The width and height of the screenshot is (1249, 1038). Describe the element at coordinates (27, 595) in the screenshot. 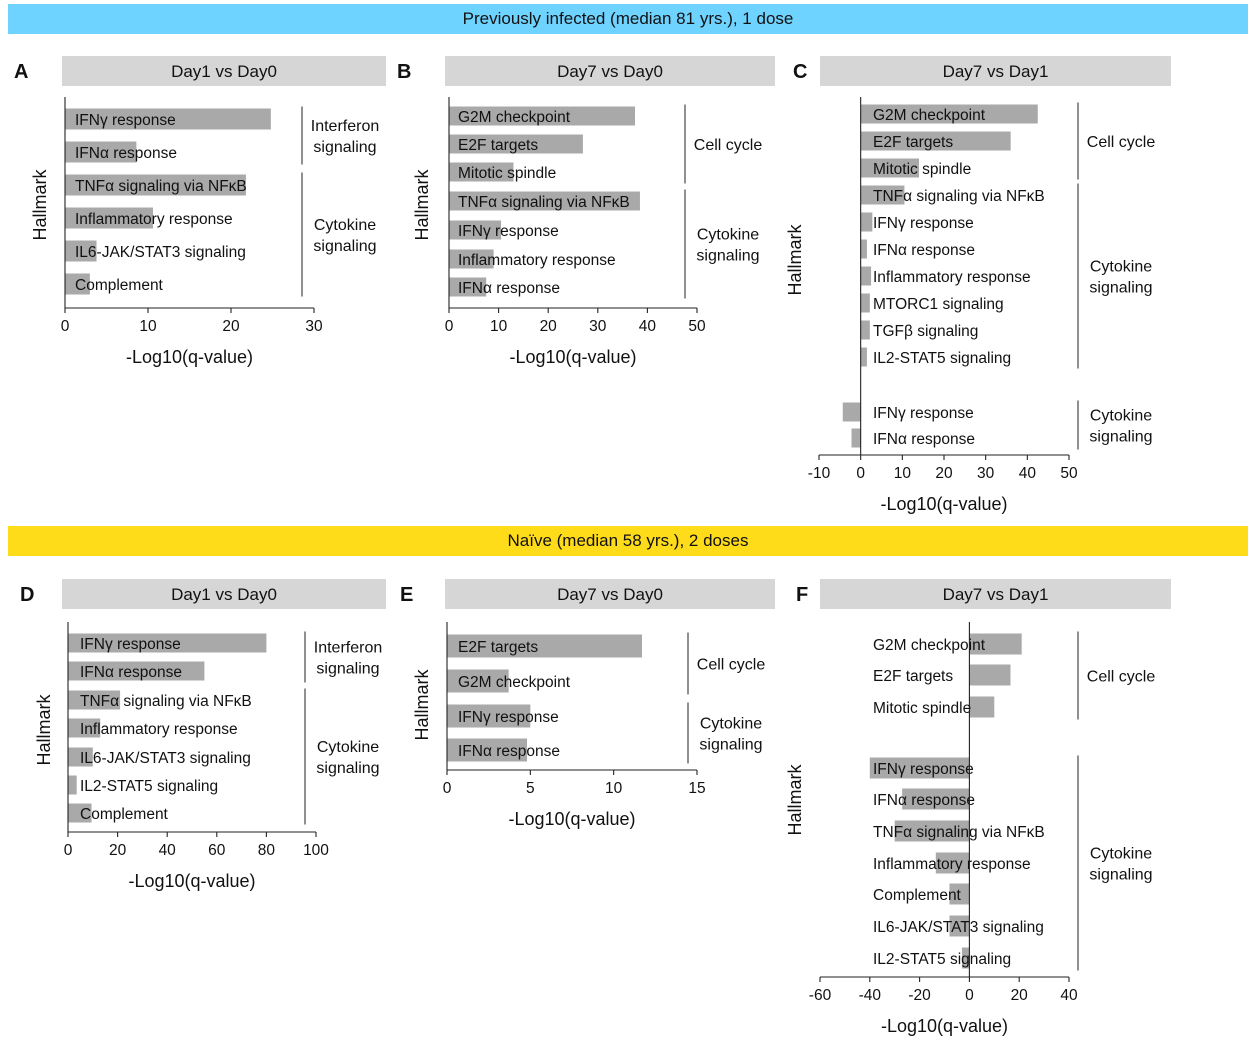

I see `panel-letter: D` at that location.